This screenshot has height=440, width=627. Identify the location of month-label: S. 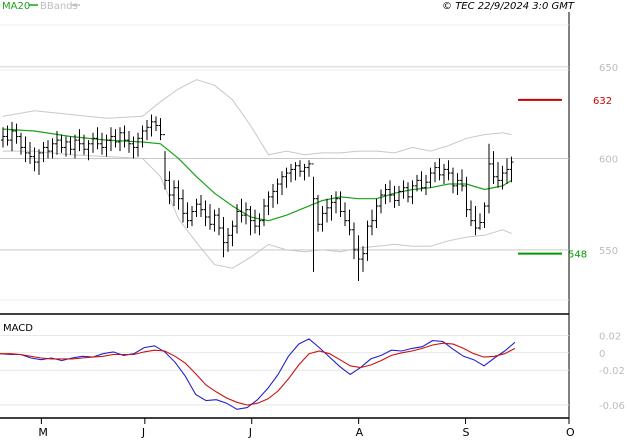
(466, 432).